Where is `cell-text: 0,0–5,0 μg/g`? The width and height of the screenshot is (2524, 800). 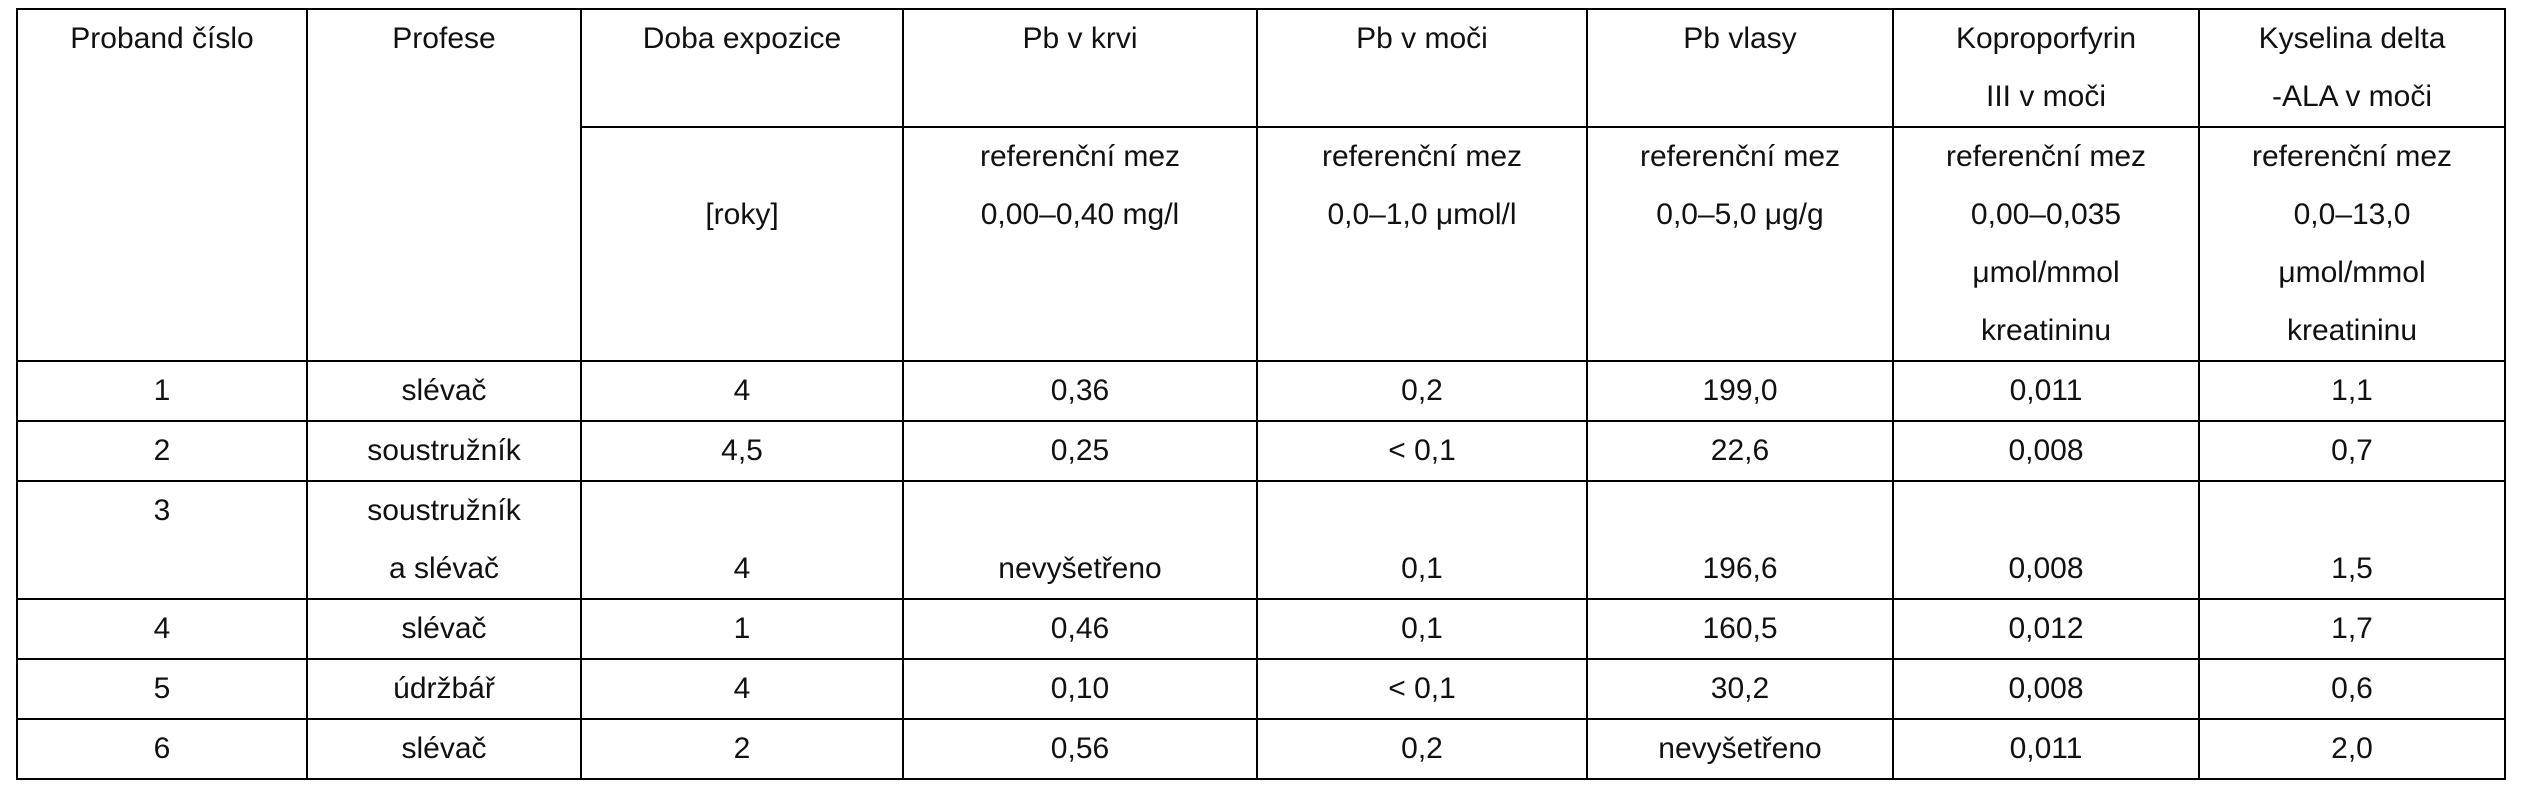 cell-text: 0,0–5,0 μg/g is located at coordinates (1740, 214).